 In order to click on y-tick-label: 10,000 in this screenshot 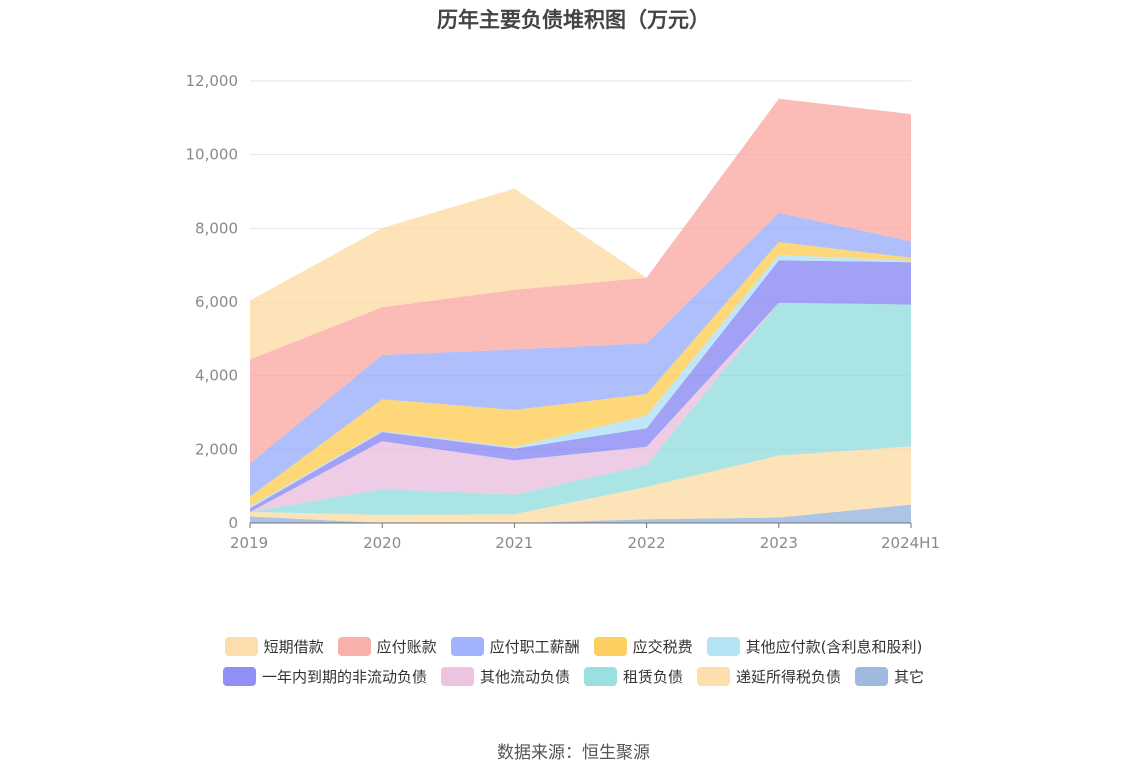, I will do `click(212, 155)`.